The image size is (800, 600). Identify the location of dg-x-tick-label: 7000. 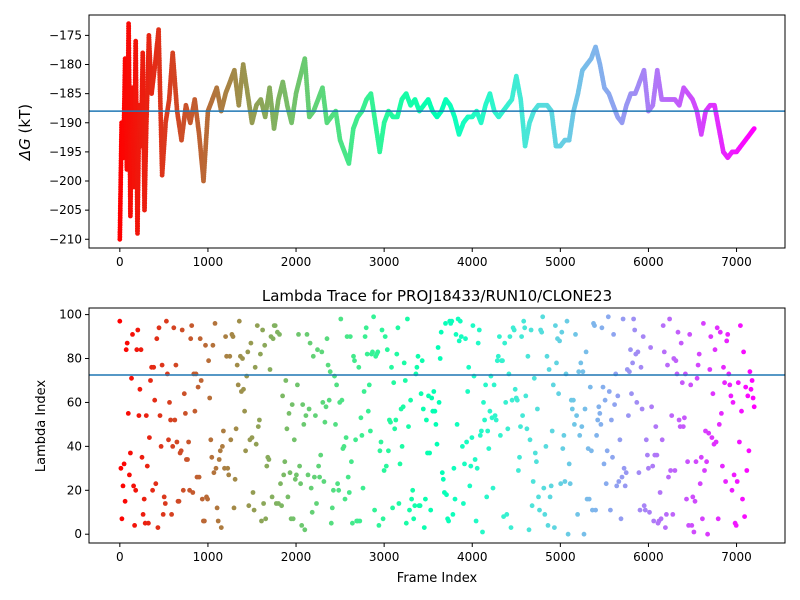
(736, 262).